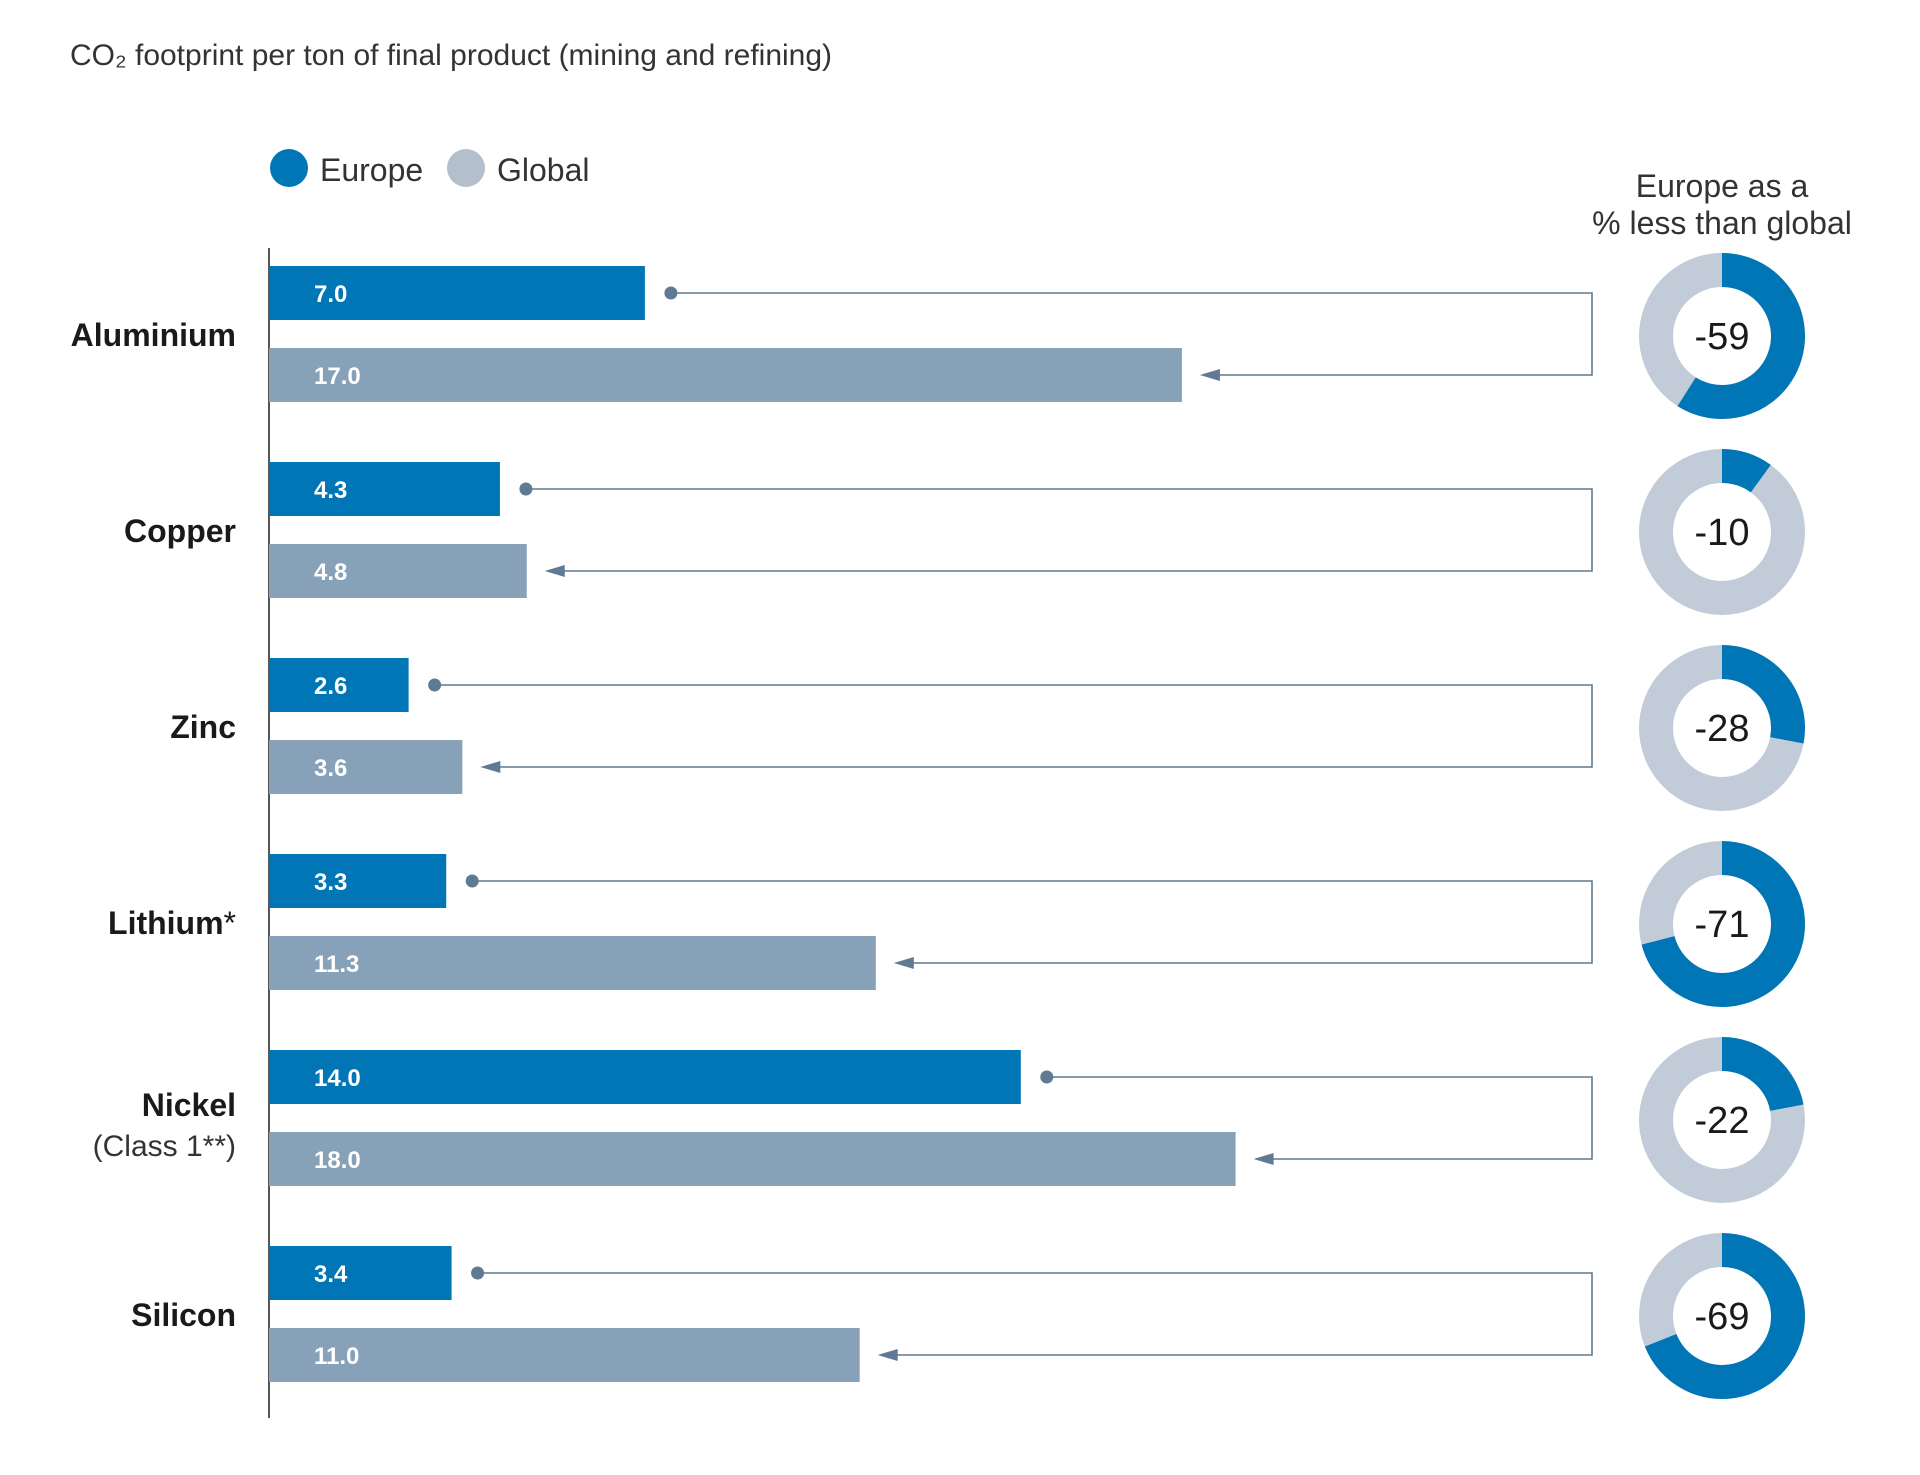 The width and height of the screenshot is (1920, 1475). I want to click on row-zinc: 2.6 3.6 Zinc -28, so click(987, 728).